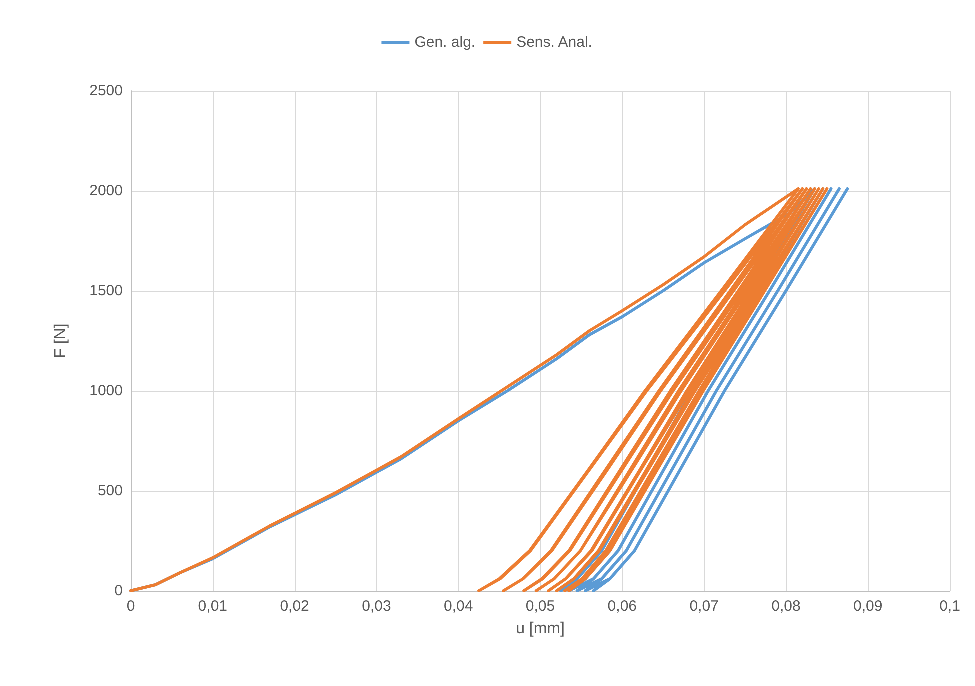  I want to click on y-tick-label: 1000, so click(106, 391).